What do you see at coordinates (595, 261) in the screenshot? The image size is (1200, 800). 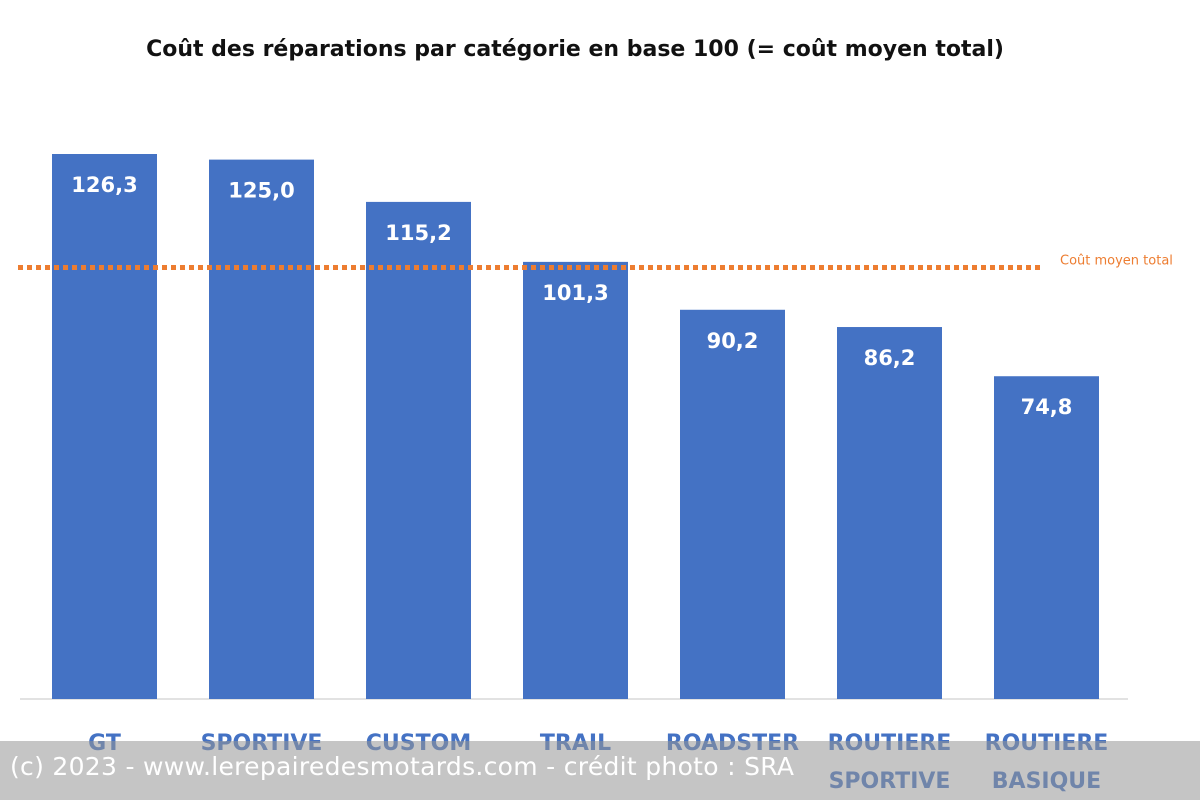 I see `reference-line-group: Coût moyen total` at bounding box center [595, 261].